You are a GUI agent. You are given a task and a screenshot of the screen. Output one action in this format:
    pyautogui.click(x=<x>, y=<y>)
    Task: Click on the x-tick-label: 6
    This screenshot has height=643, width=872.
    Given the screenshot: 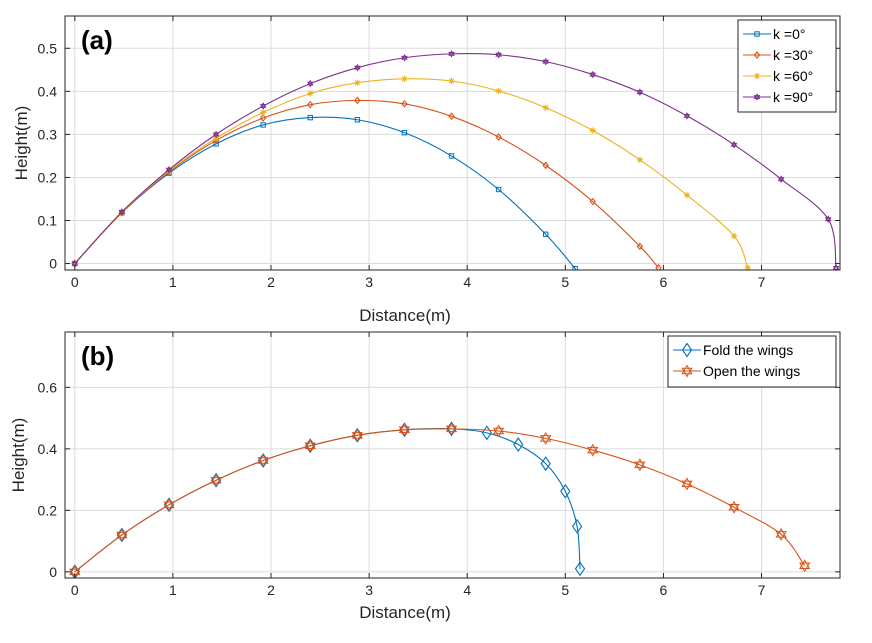 What is the action you would take?
    pyautogui.click(x=664, y=282)
    